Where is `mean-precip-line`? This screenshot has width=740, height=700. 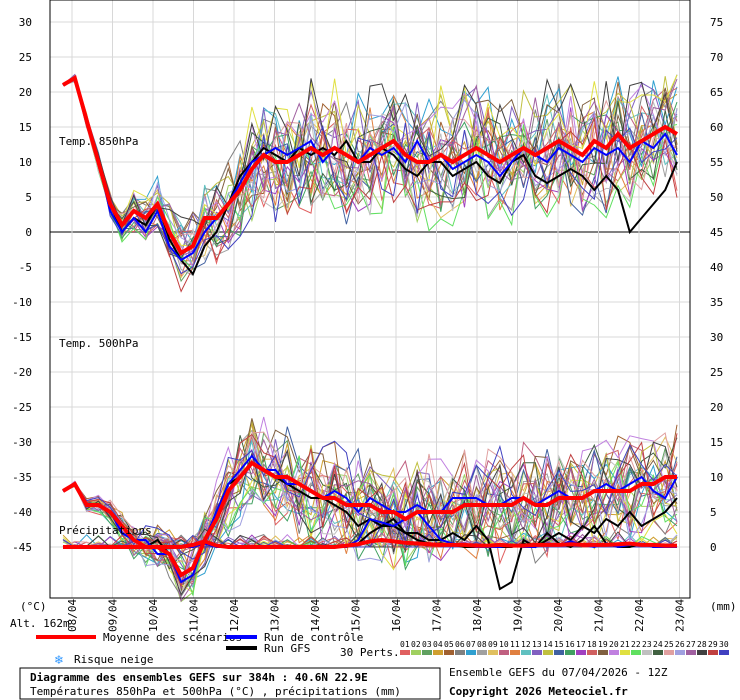
mean-precip-line is located at coordinates (370, 543).